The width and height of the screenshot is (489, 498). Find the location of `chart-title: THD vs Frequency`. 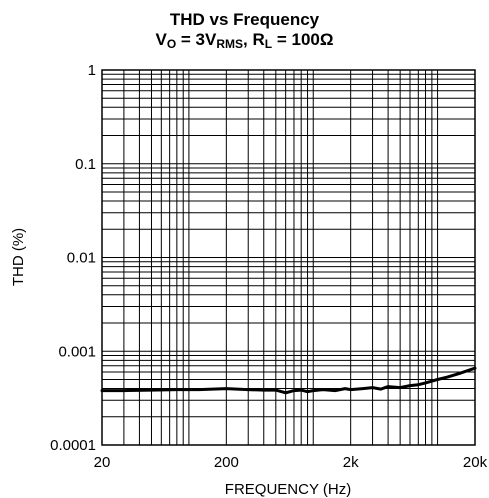

chart-title: THD vs Frequency is located at coordinates (244, 19).